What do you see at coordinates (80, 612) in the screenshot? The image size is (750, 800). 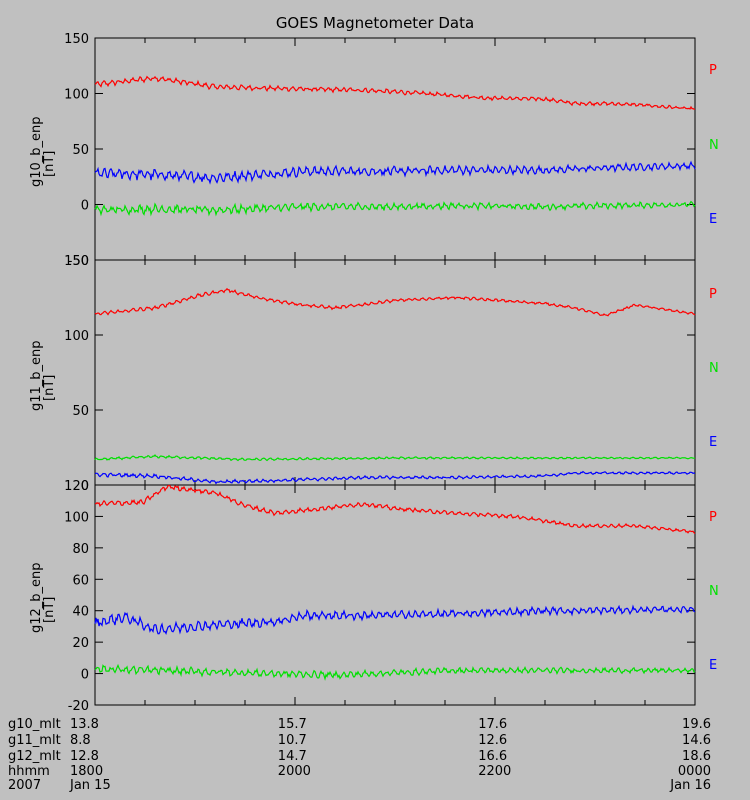 I see `y-tick-label: 40` at bounding box center [80, 612].